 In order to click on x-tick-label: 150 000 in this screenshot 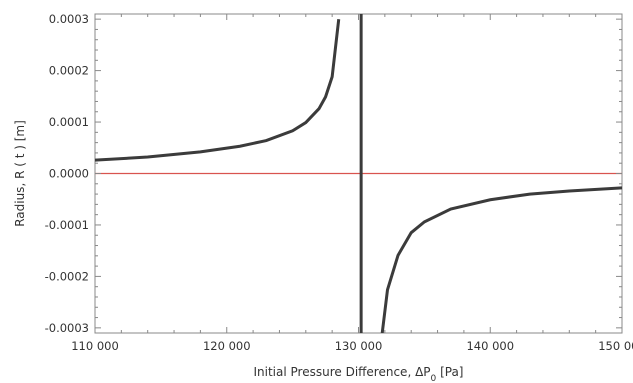, I will do `click(615, 346)`.